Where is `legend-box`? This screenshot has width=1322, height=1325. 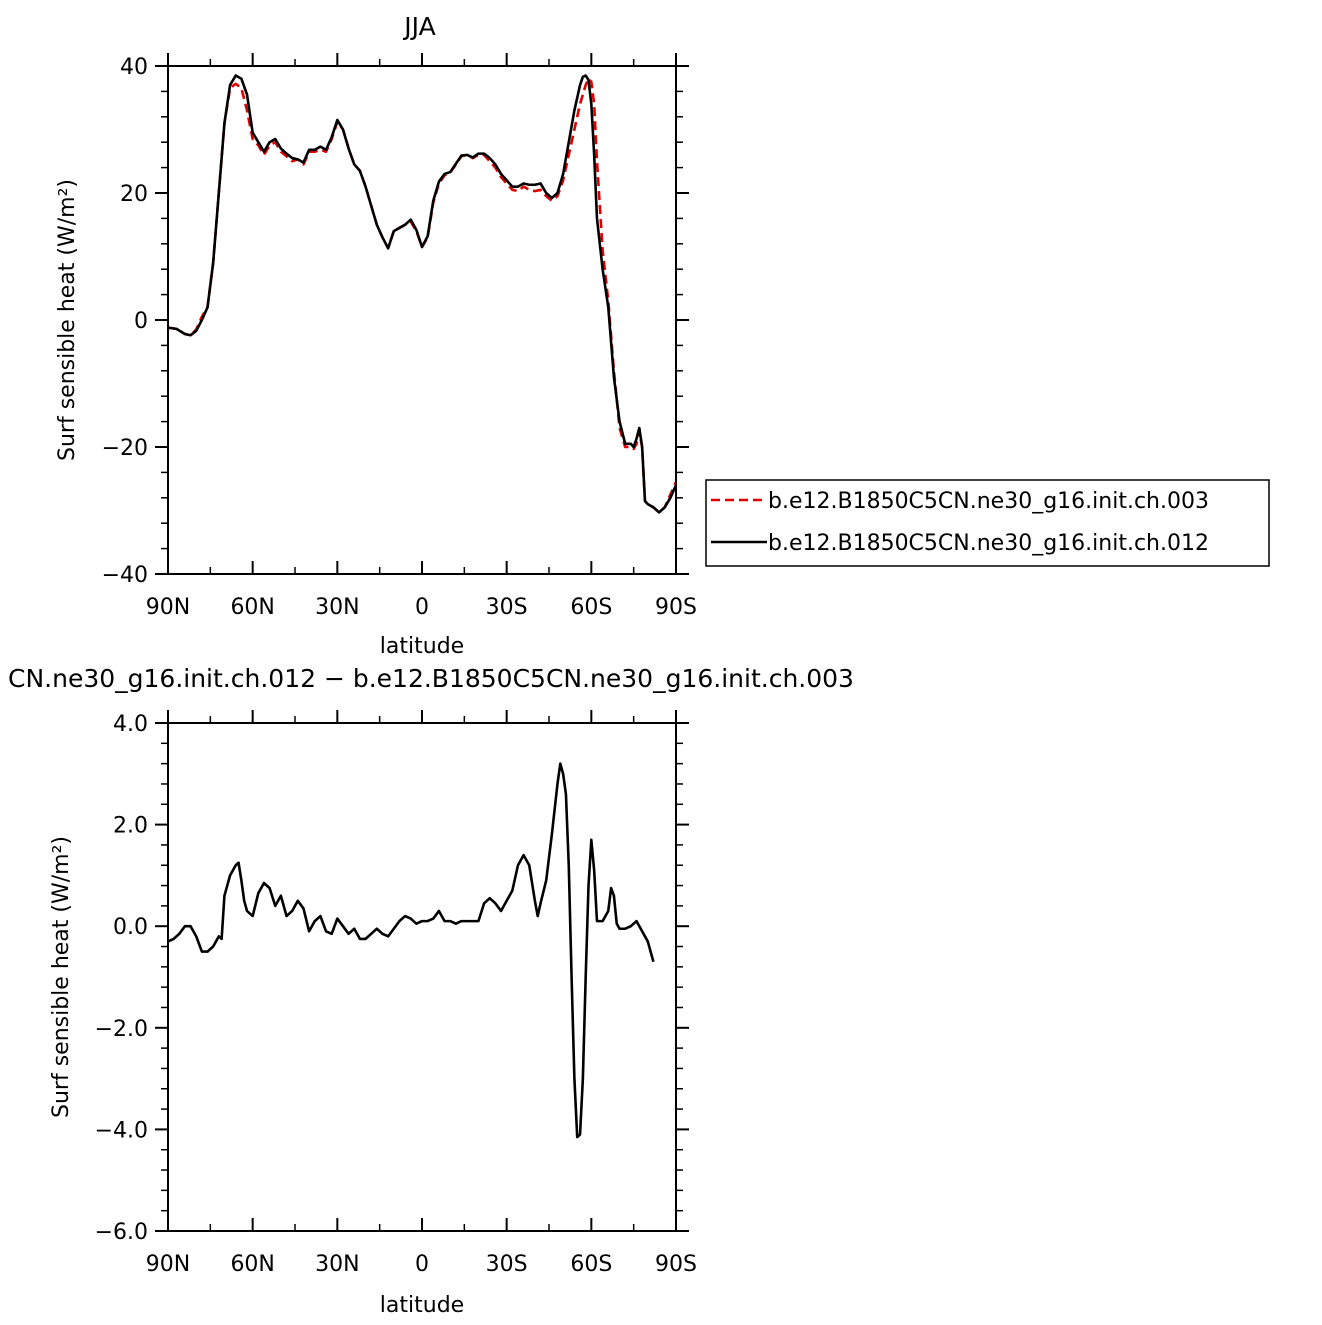 legend-box is located at coordinates (987, 523).